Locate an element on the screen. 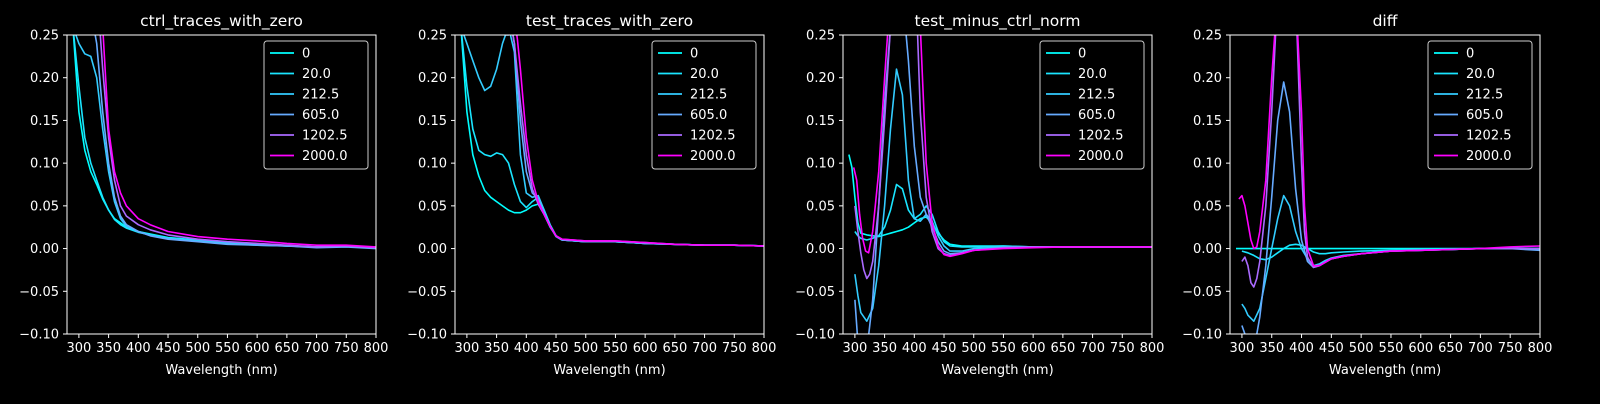 The image size is (1600, 404). series-line-20.0 is located at coordinates (1390, 252).